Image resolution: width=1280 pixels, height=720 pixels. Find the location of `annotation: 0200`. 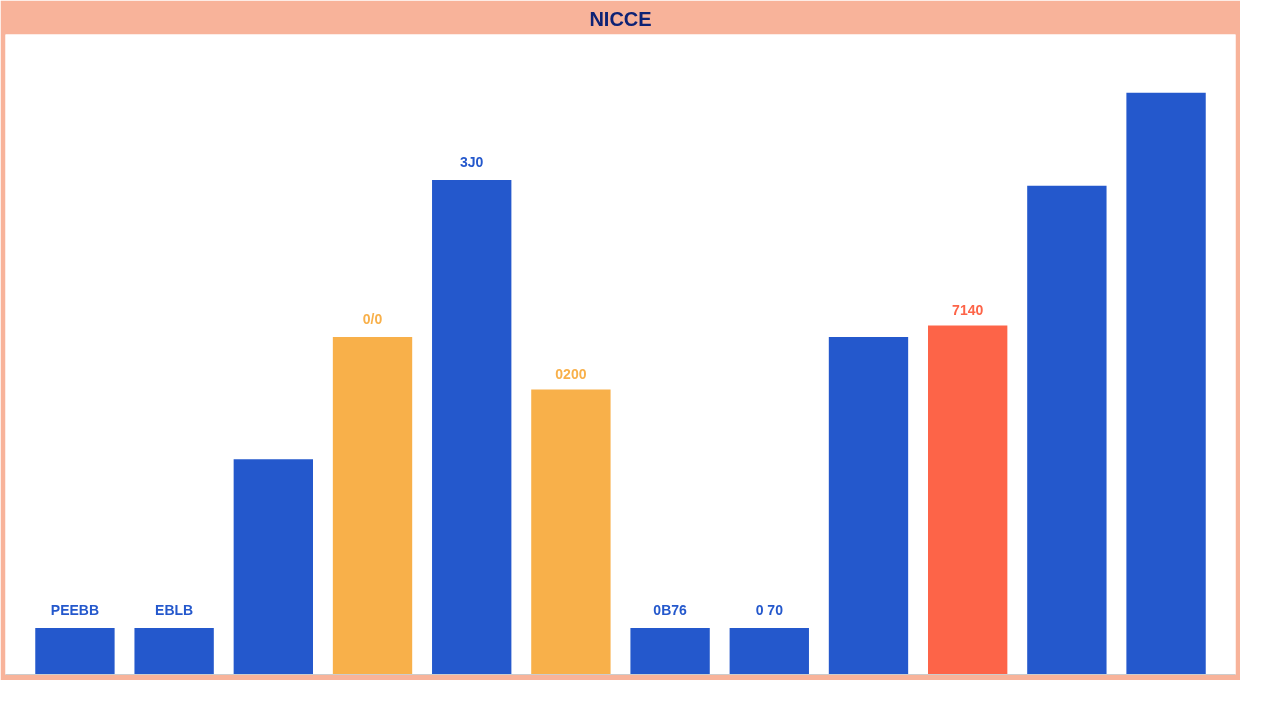

annotation: 0200 is located at coordinates (571, 374).